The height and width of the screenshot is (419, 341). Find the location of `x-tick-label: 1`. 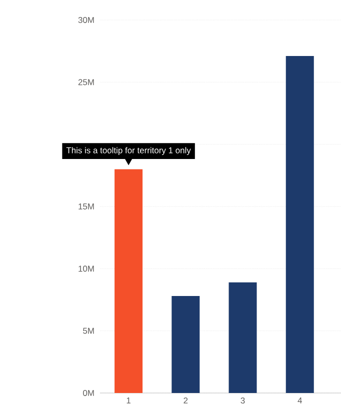

x-tick-label: 1 is located at coordinates (128, 401).